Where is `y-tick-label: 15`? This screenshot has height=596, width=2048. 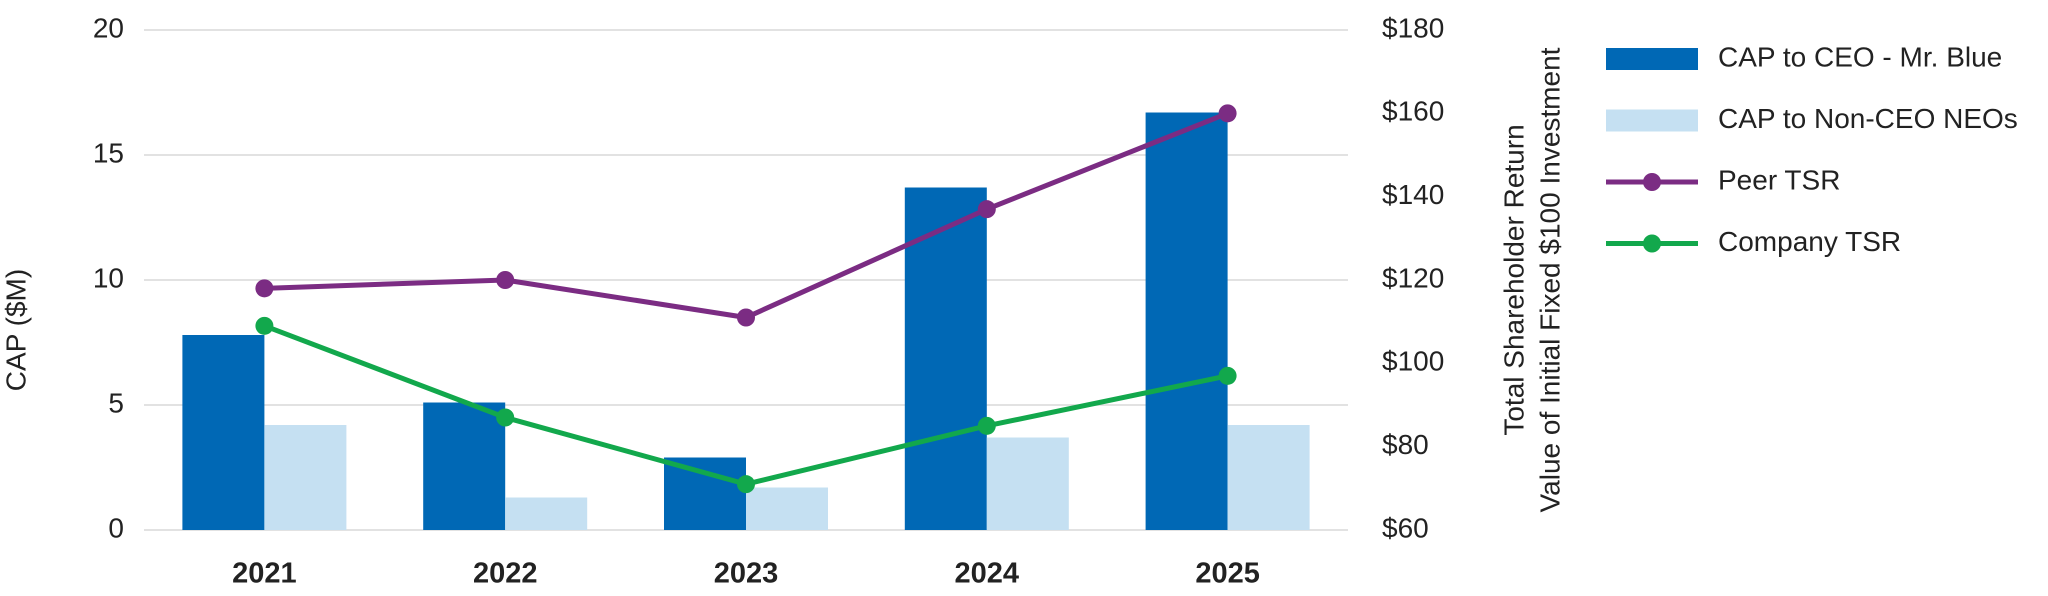
y-tick-label: 15 is located at coordinates (108, 152).